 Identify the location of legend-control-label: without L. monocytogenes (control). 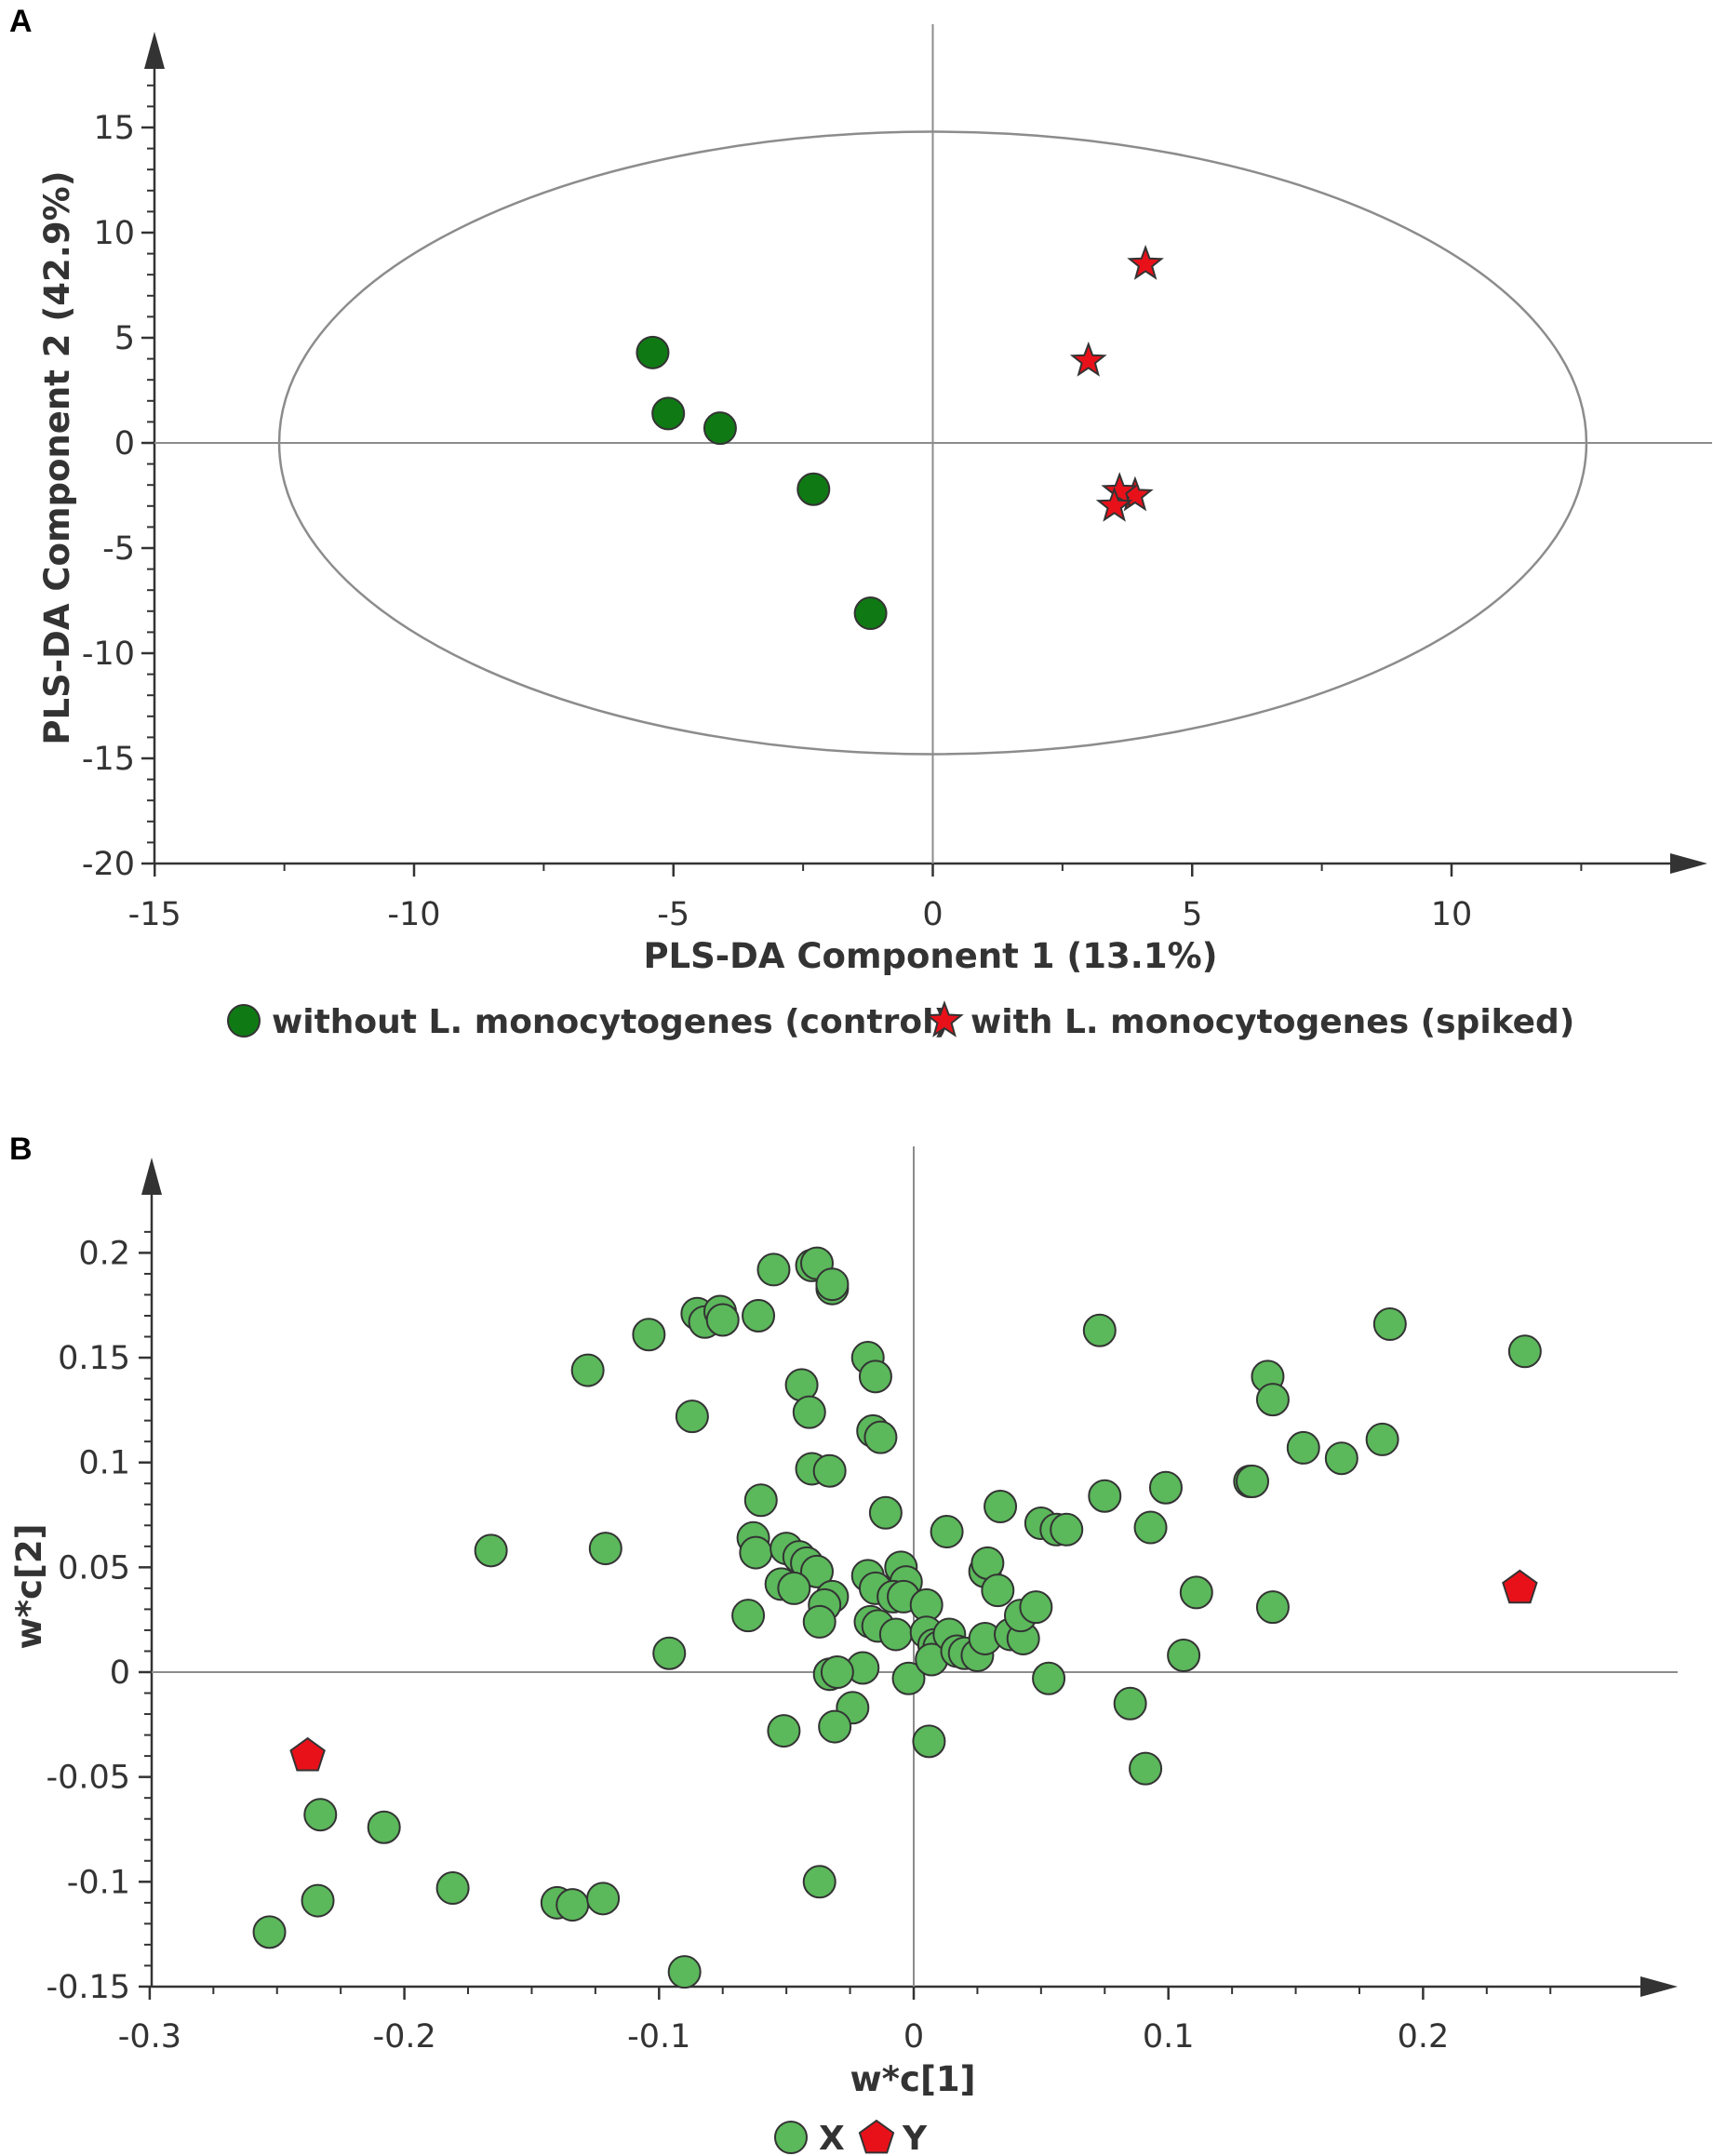
(610, 1022).